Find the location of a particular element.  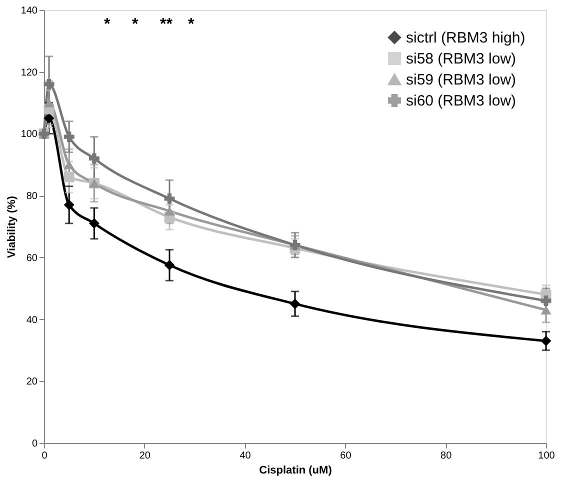

x-tick-label: 20 is located at coordinates (145, 456).